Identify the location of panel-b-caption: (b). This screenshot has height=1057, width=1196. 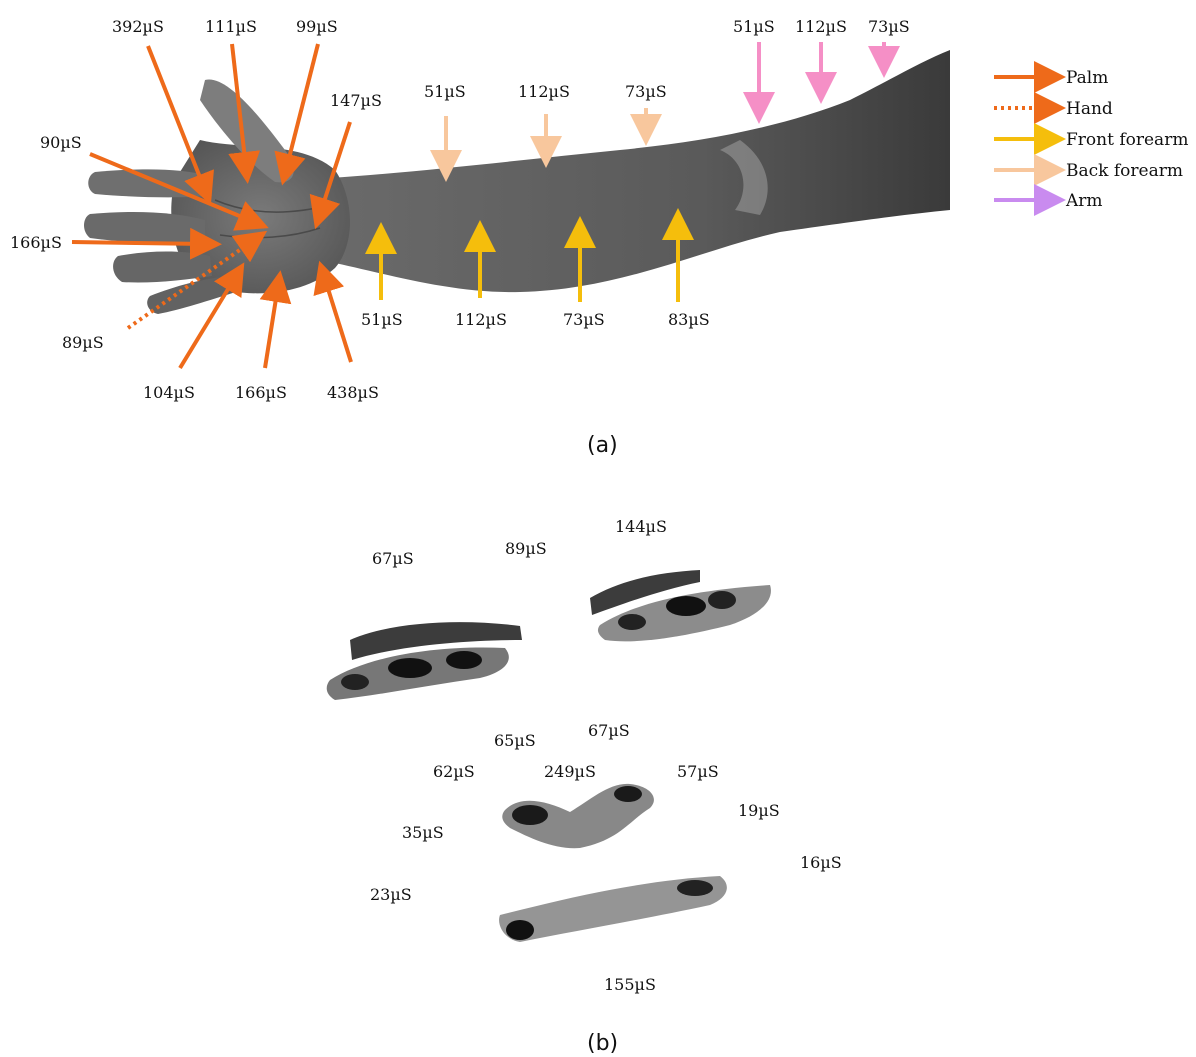
(602, 1043).